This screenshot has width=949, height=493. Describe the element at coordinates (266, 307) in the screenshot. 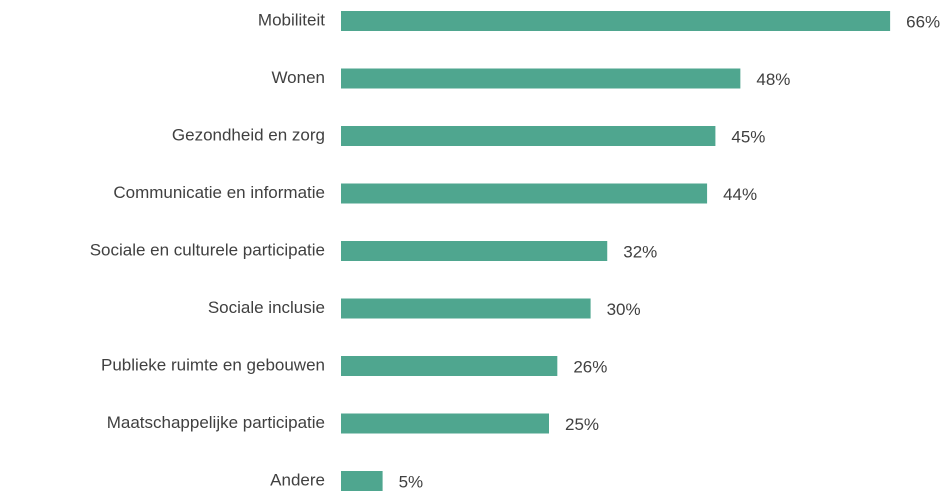

I see `category-label: Sociale inclusie` at that location.